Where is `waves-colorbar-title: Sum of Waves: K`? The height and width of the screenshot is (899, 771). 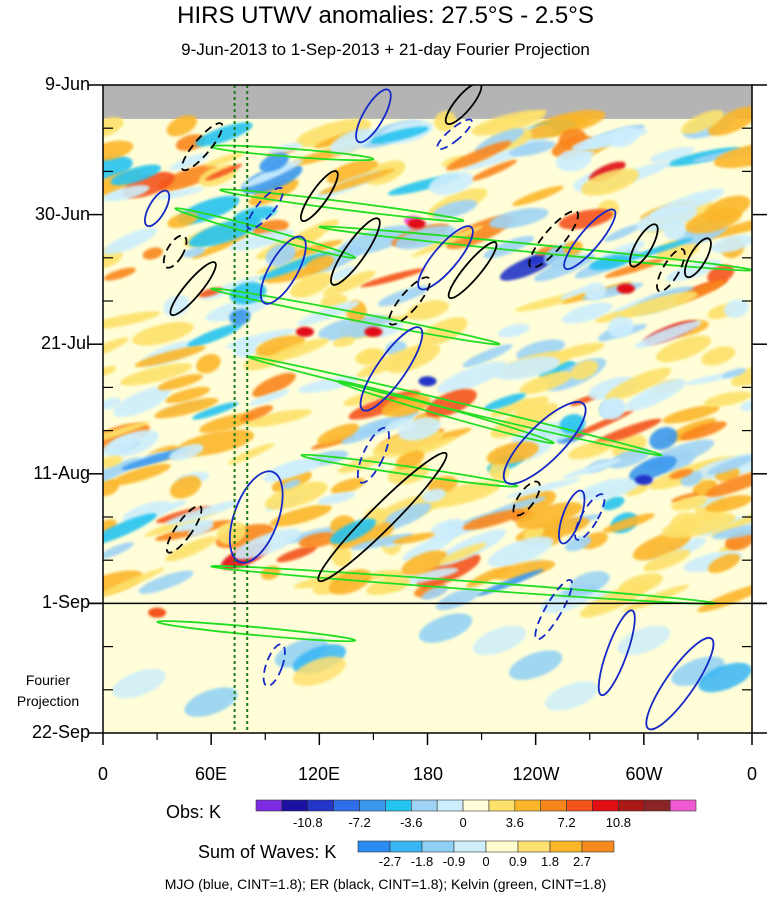
waves-colorbar-title: Sum of Waves: K is located at coordinates (267, 852).